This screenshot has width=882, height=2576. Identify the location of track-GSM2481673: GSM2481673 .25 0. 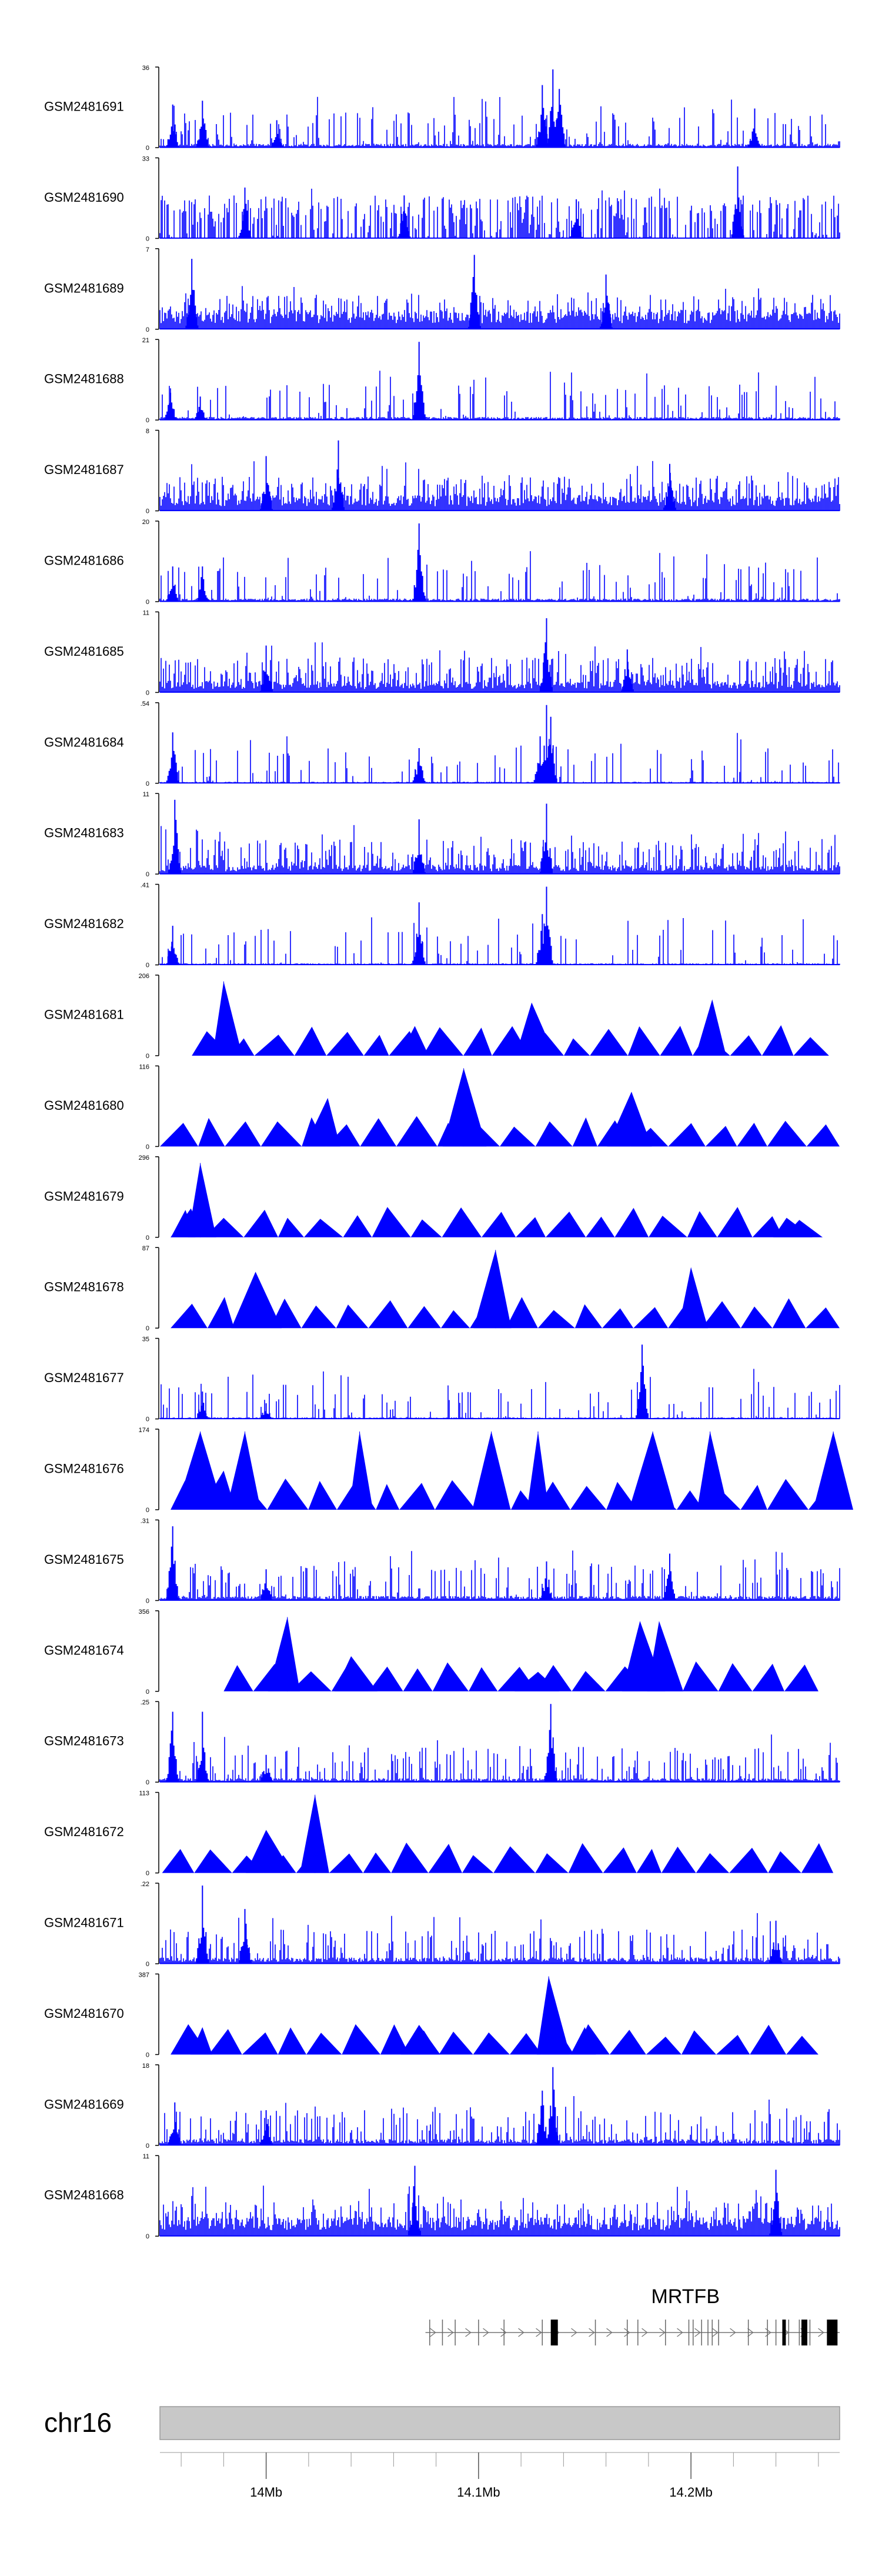
(442, 1742).